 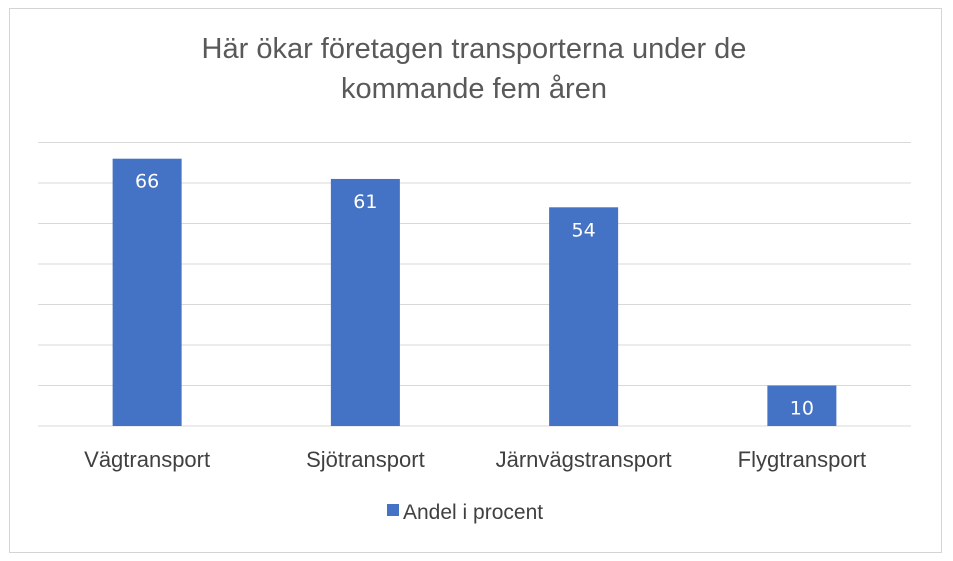 I want to click on chart-title-line-2: kommande fem åren, so click(x=474, y=89).